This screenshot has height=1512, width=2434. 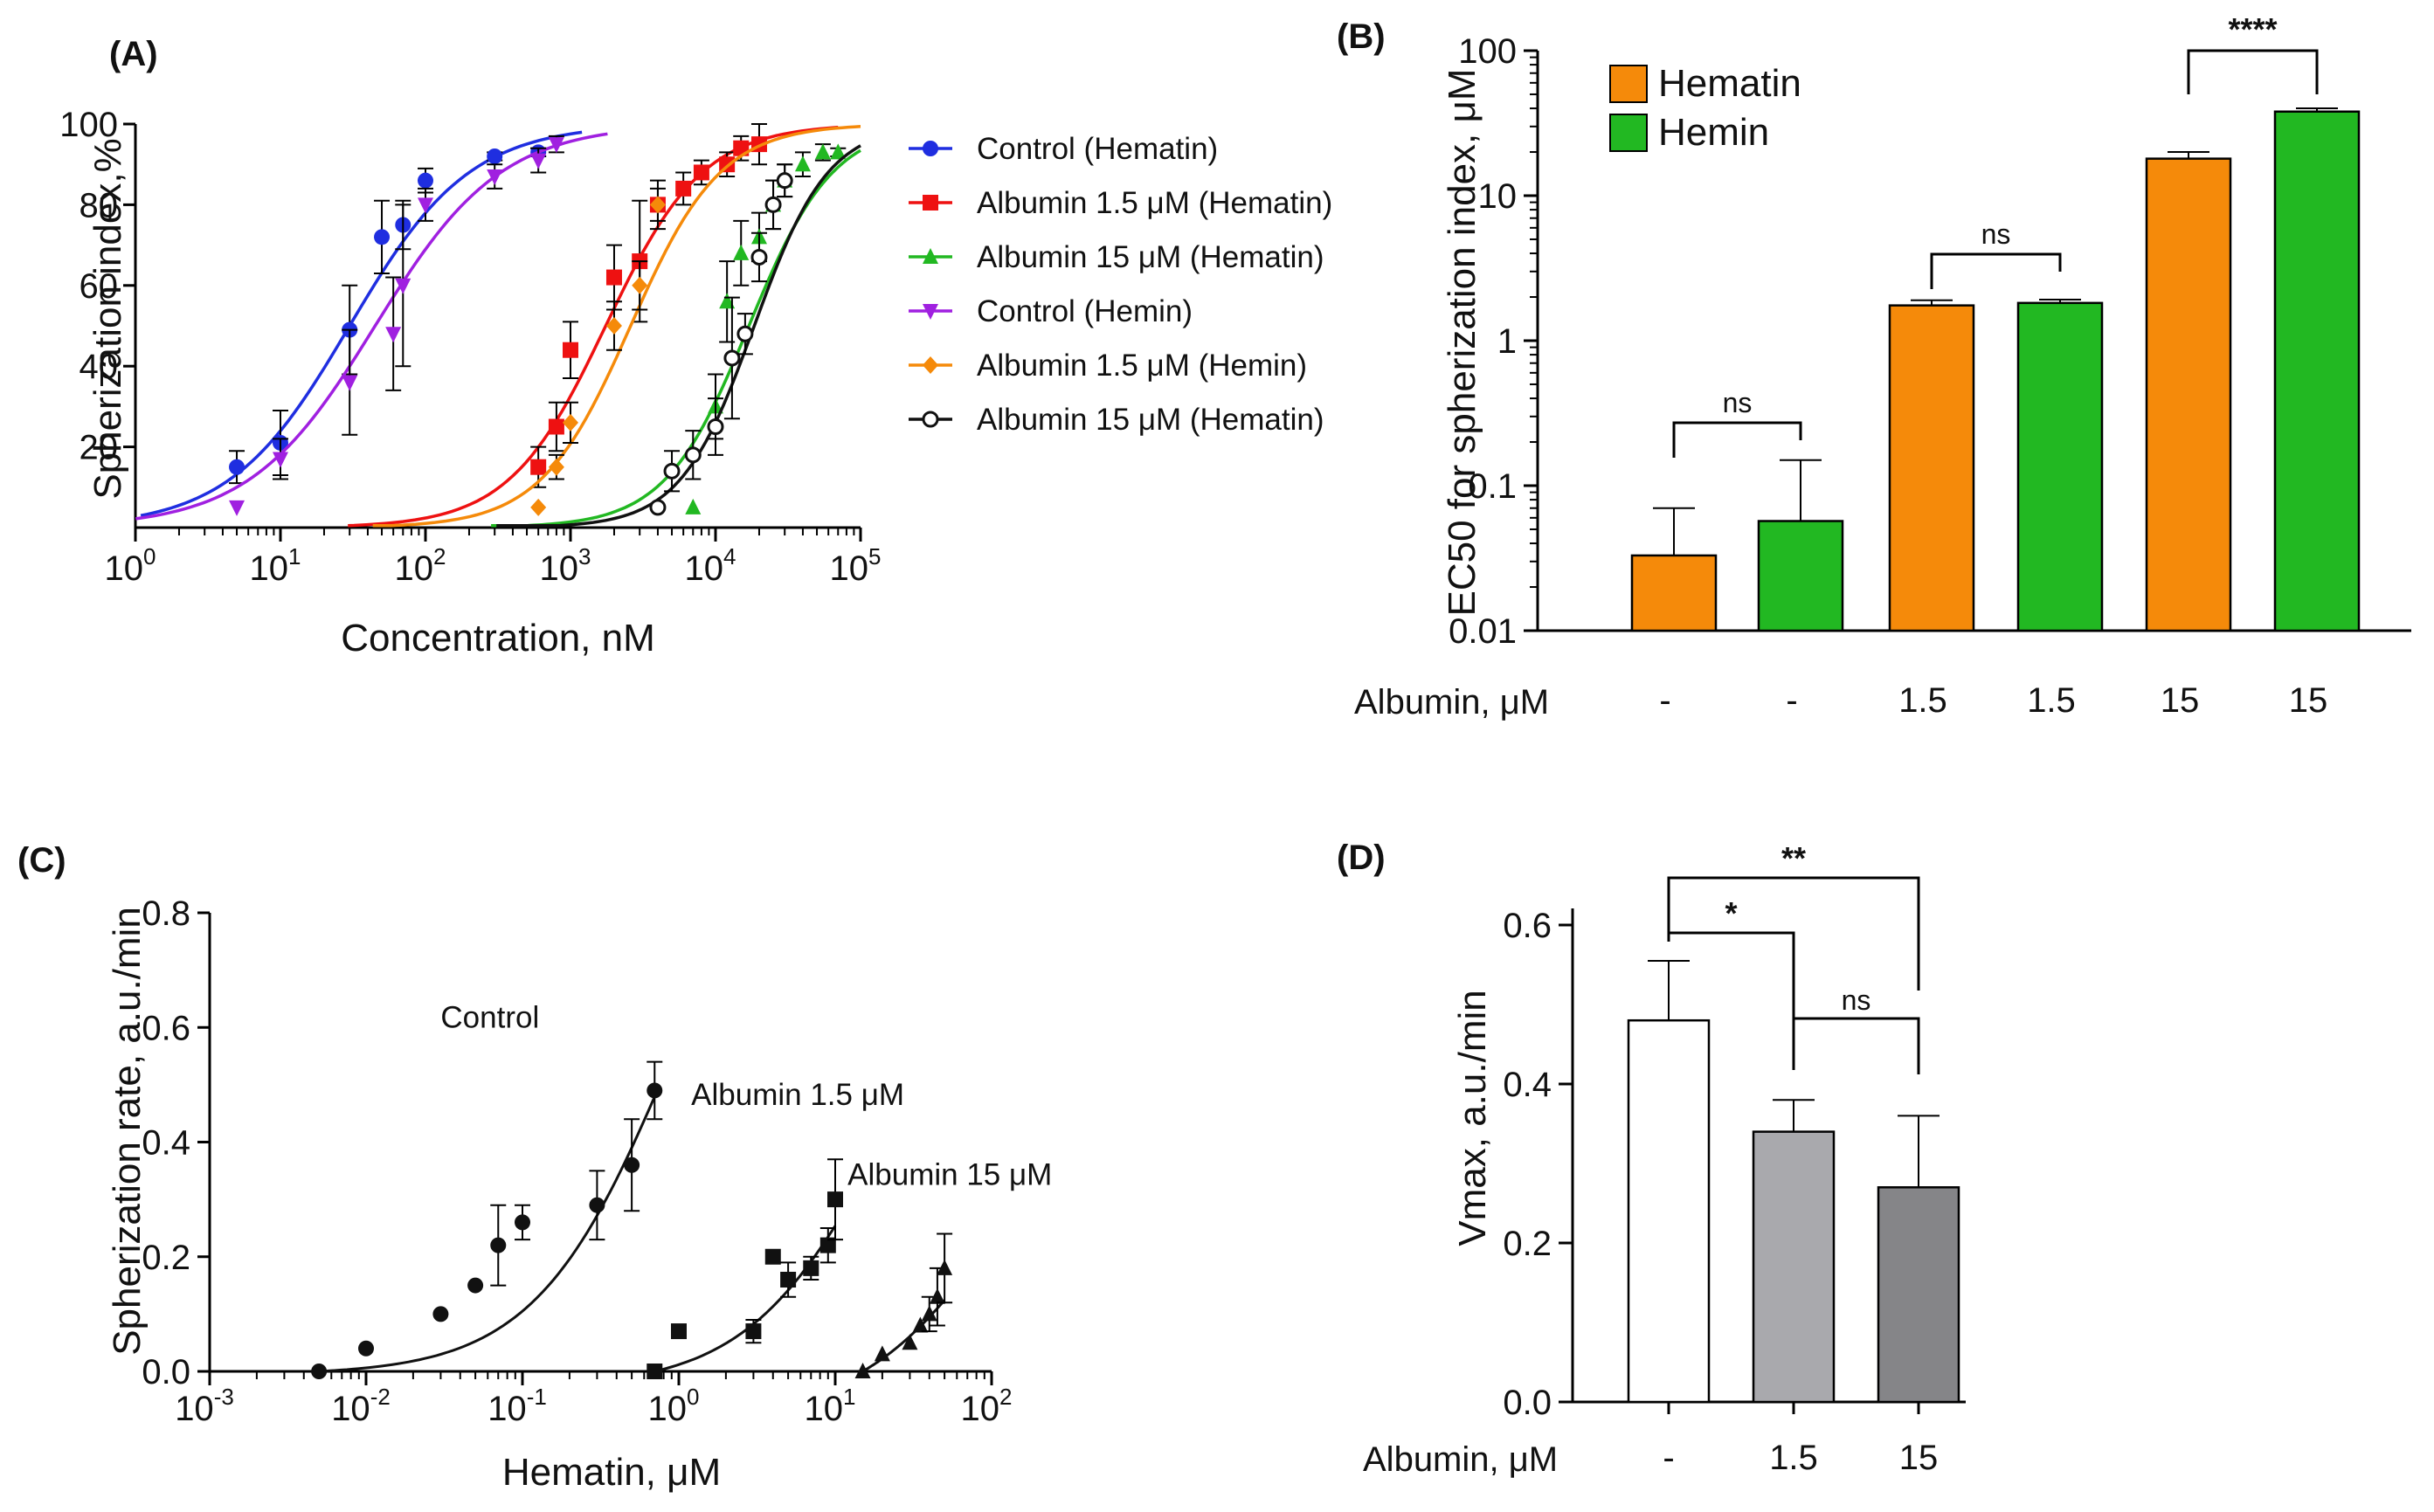 What do you see at coordinates (745, 1268) in the screenshot?
I see `panel-c-series-albumin-1-5-m` at bounding box center [745, 1268].